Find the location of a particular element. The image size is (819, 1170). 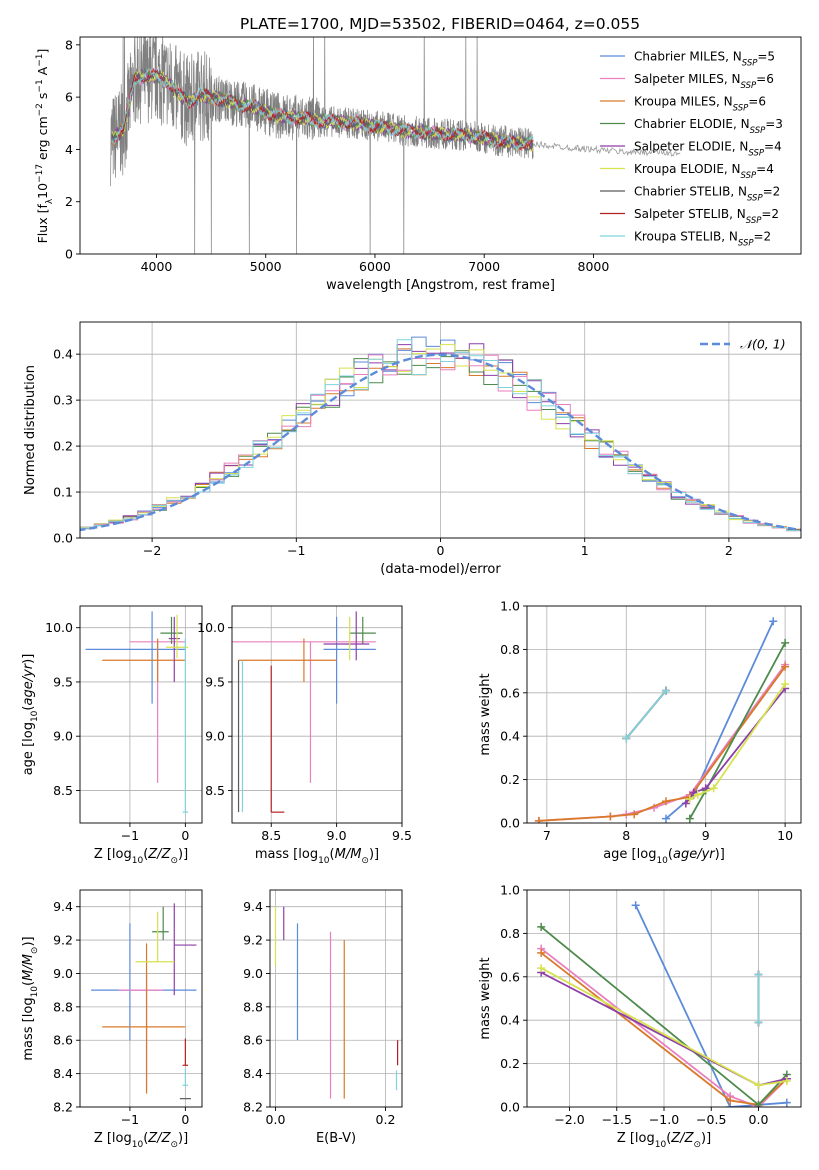

normal-curve is located at coordinates (440, 442).